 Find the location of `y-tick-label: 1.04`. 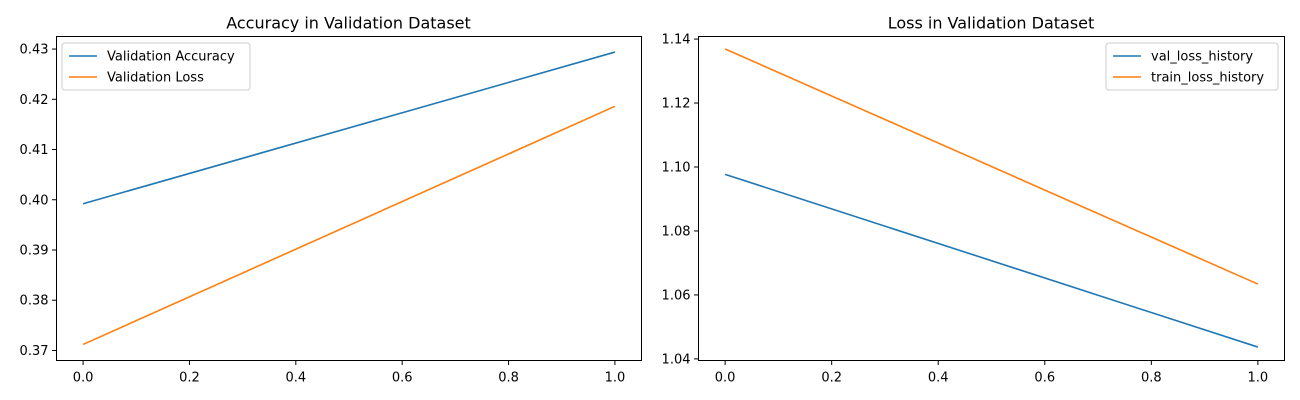

y-tick-label: 1.04 is located at coordinates (676, 359).